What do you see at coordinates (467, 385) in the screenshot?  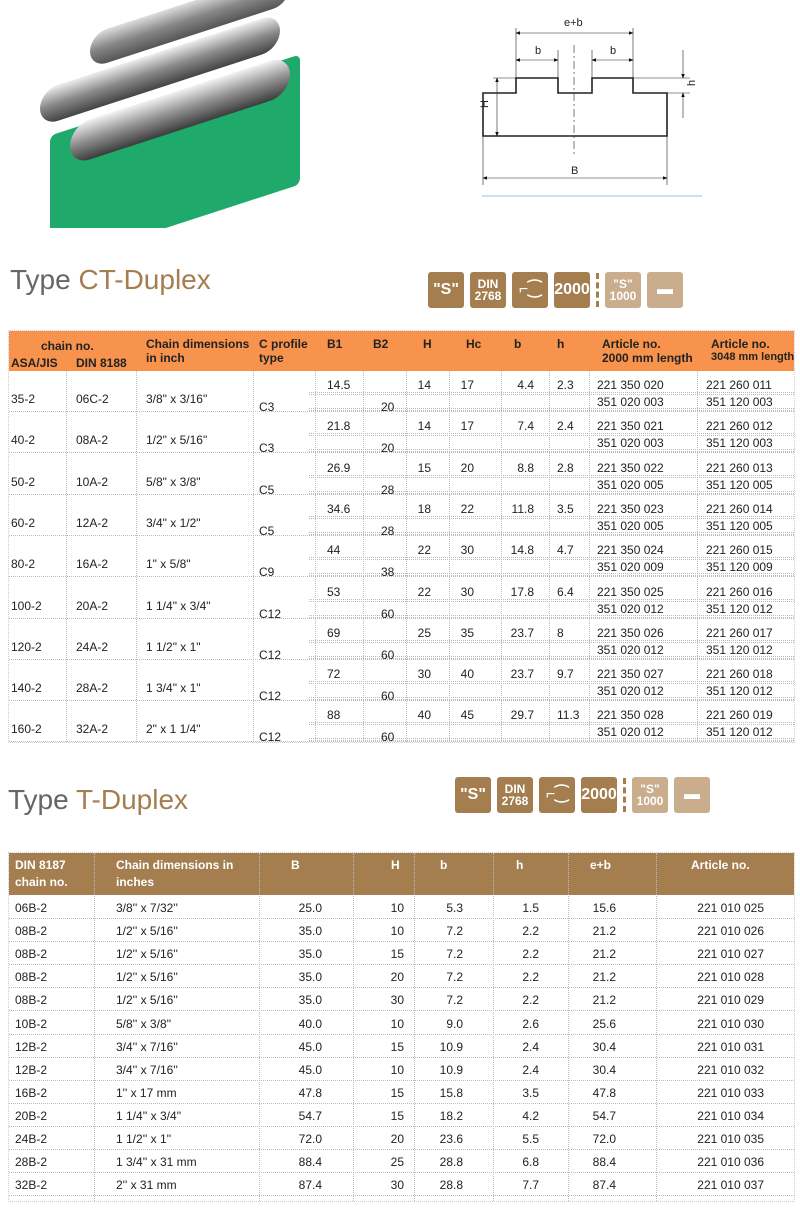 I see `cell-Hc: 17` at bounding box center [467, 385].